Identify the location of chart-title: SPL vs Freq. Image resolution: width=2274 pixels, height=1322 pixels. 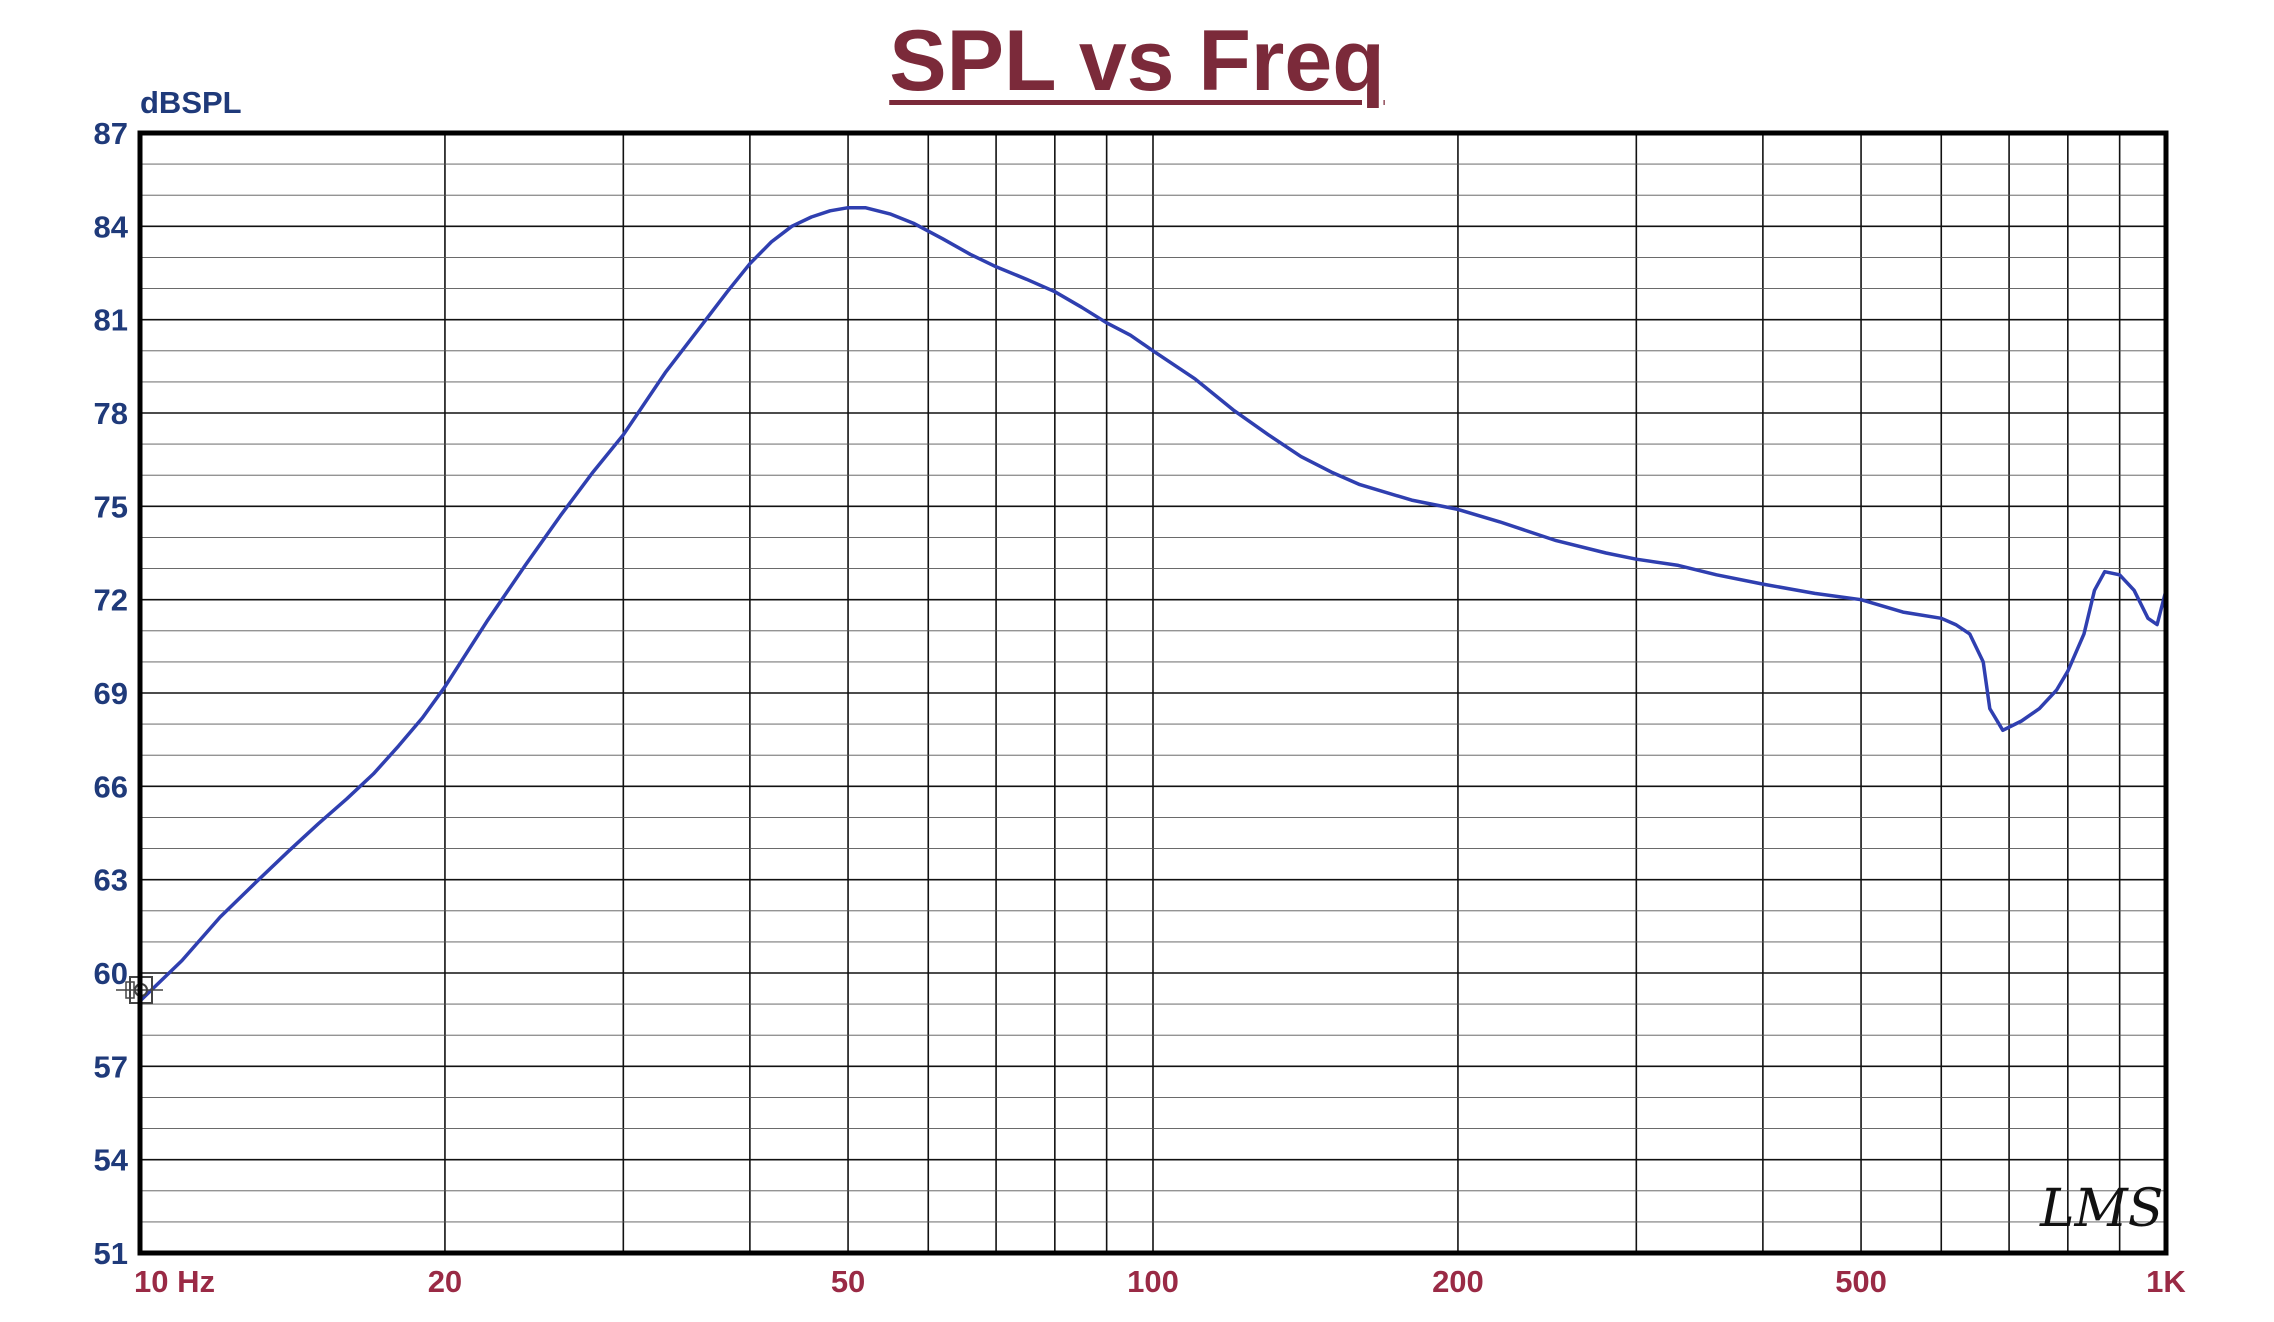
(1137, 61).